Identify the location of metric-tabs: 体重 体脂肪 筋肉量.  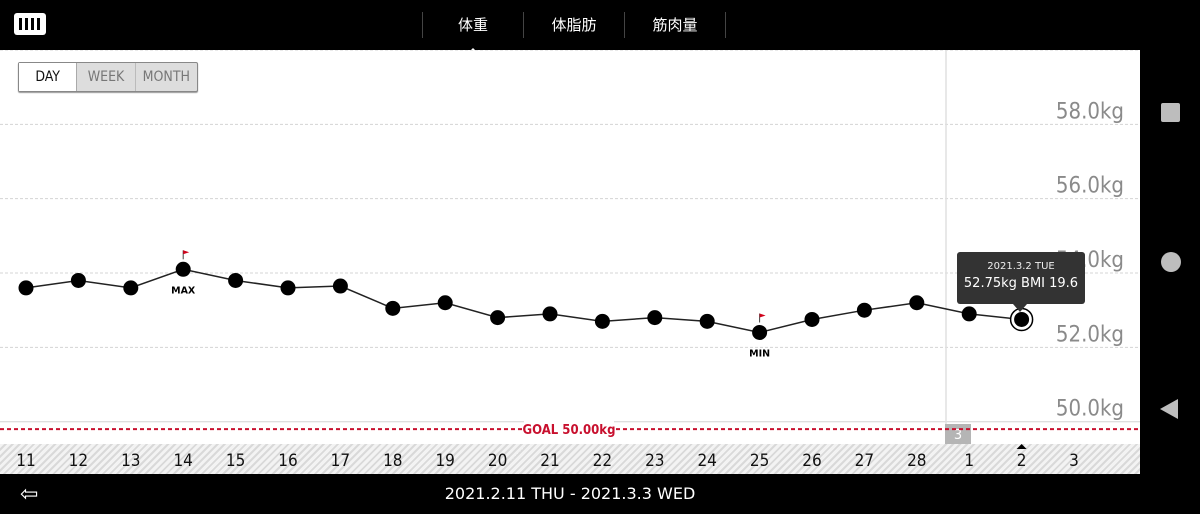
(574, 33).